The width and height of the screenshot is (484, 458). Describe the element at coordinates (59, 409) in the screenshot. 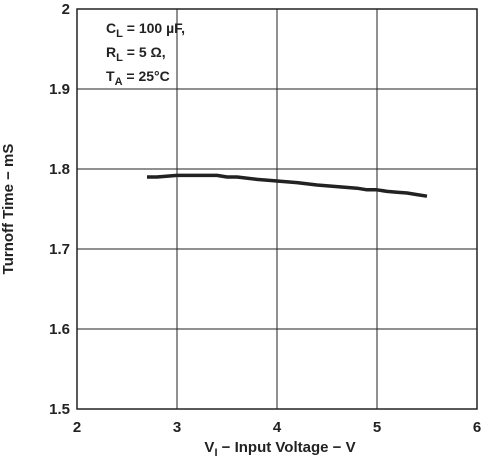

I see `y-tick-label: 1.5` at that location.